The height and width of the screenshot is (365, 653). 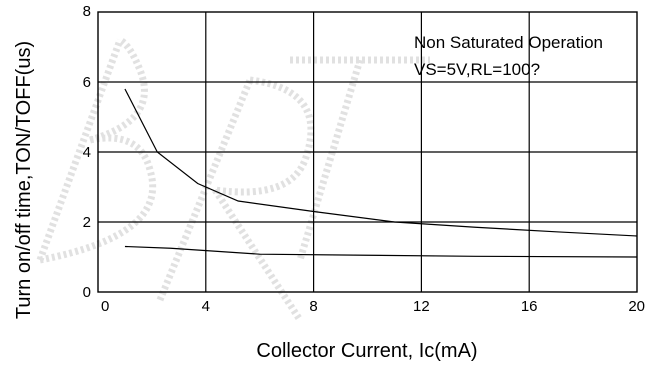 I want to click on y-tick-label-1: 2, so click(x=87, y=222).